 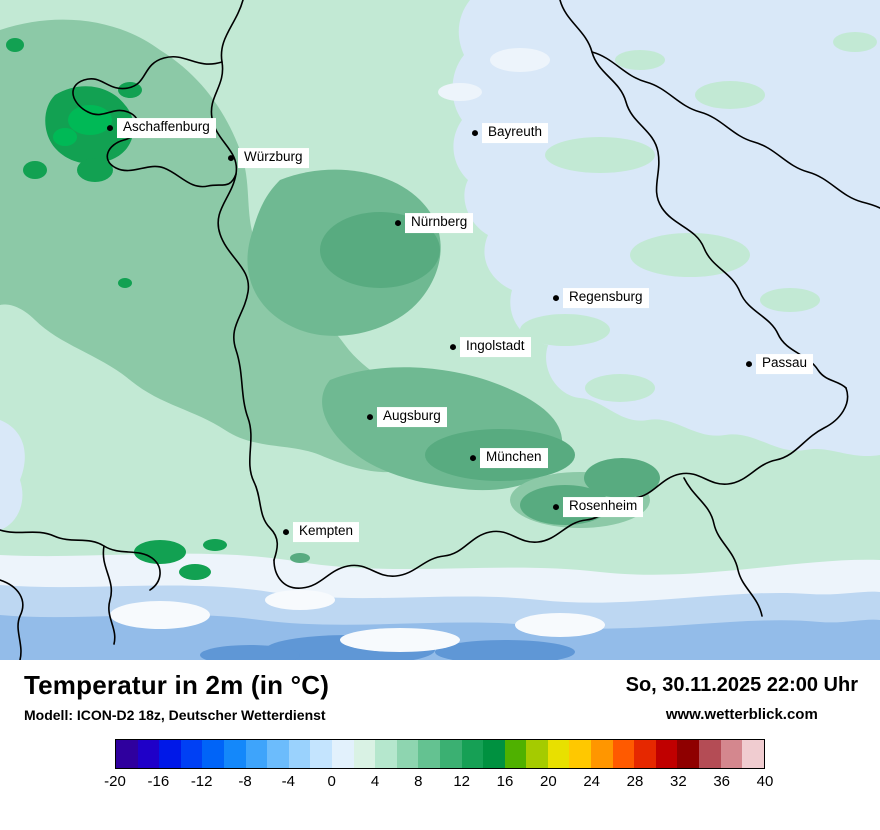 I want to click on city-marker-ingolstadt: Ingolstadt, so click(x=490, y=347).